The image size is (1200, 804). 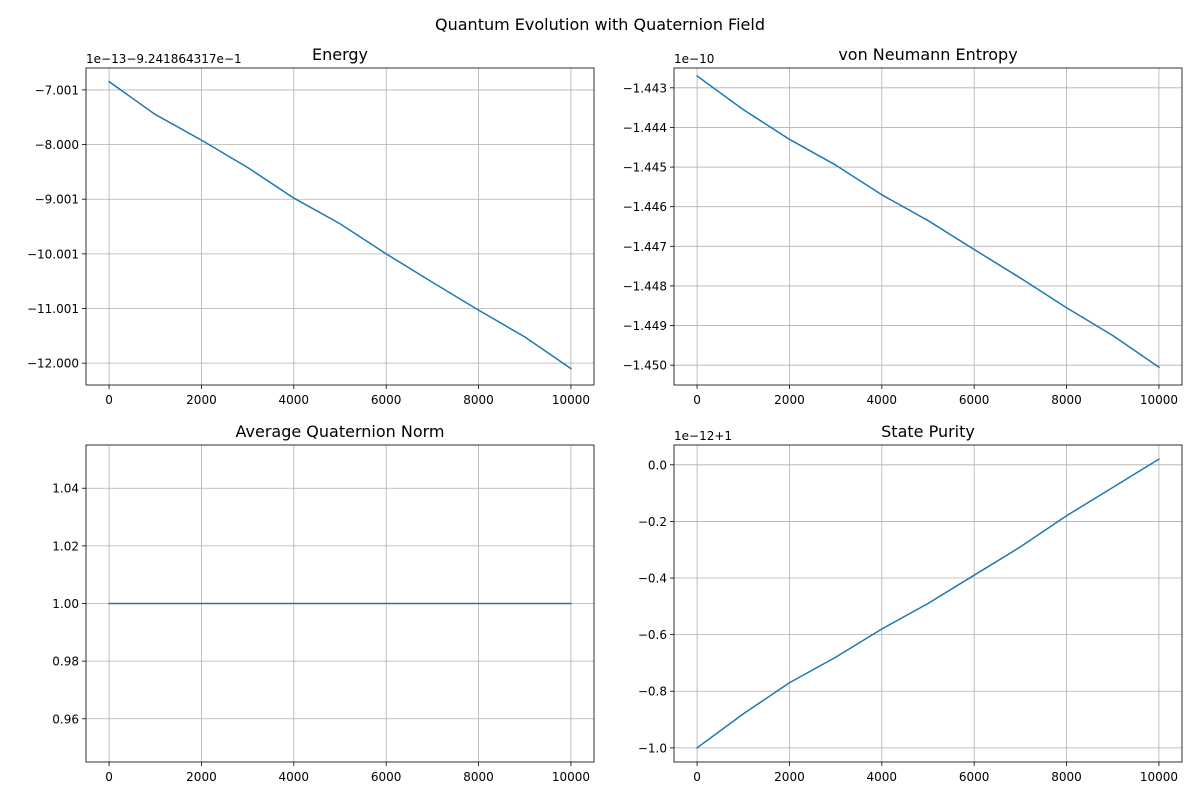 I want to click on axis-offset-label: 1e−10, so click(x=694, y=59).